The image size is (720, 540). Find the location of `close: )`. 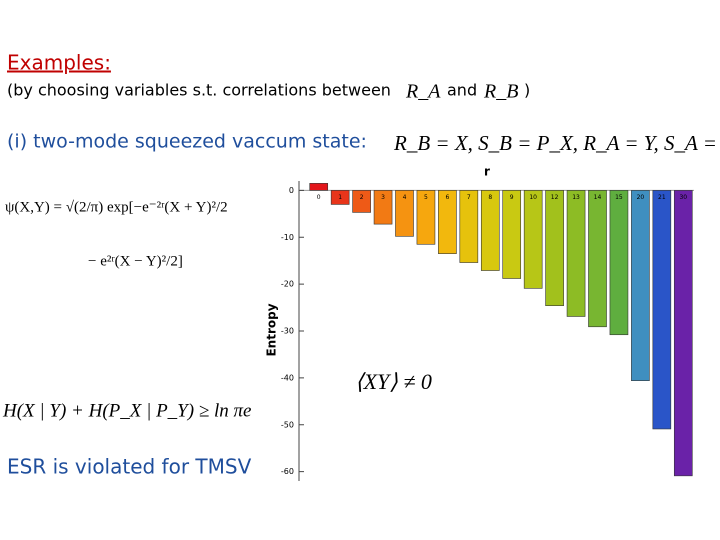

close: ) is located at coordinates (527, 90).